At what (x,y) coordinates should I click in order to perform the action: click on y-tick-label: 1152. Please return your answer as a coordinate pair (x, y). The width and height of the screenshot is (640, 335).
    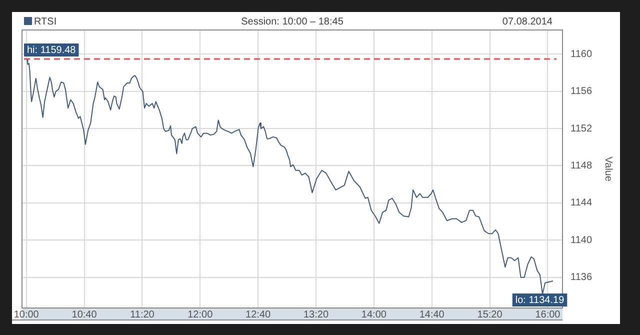
    Looking at the image, I should click on (581, 128).